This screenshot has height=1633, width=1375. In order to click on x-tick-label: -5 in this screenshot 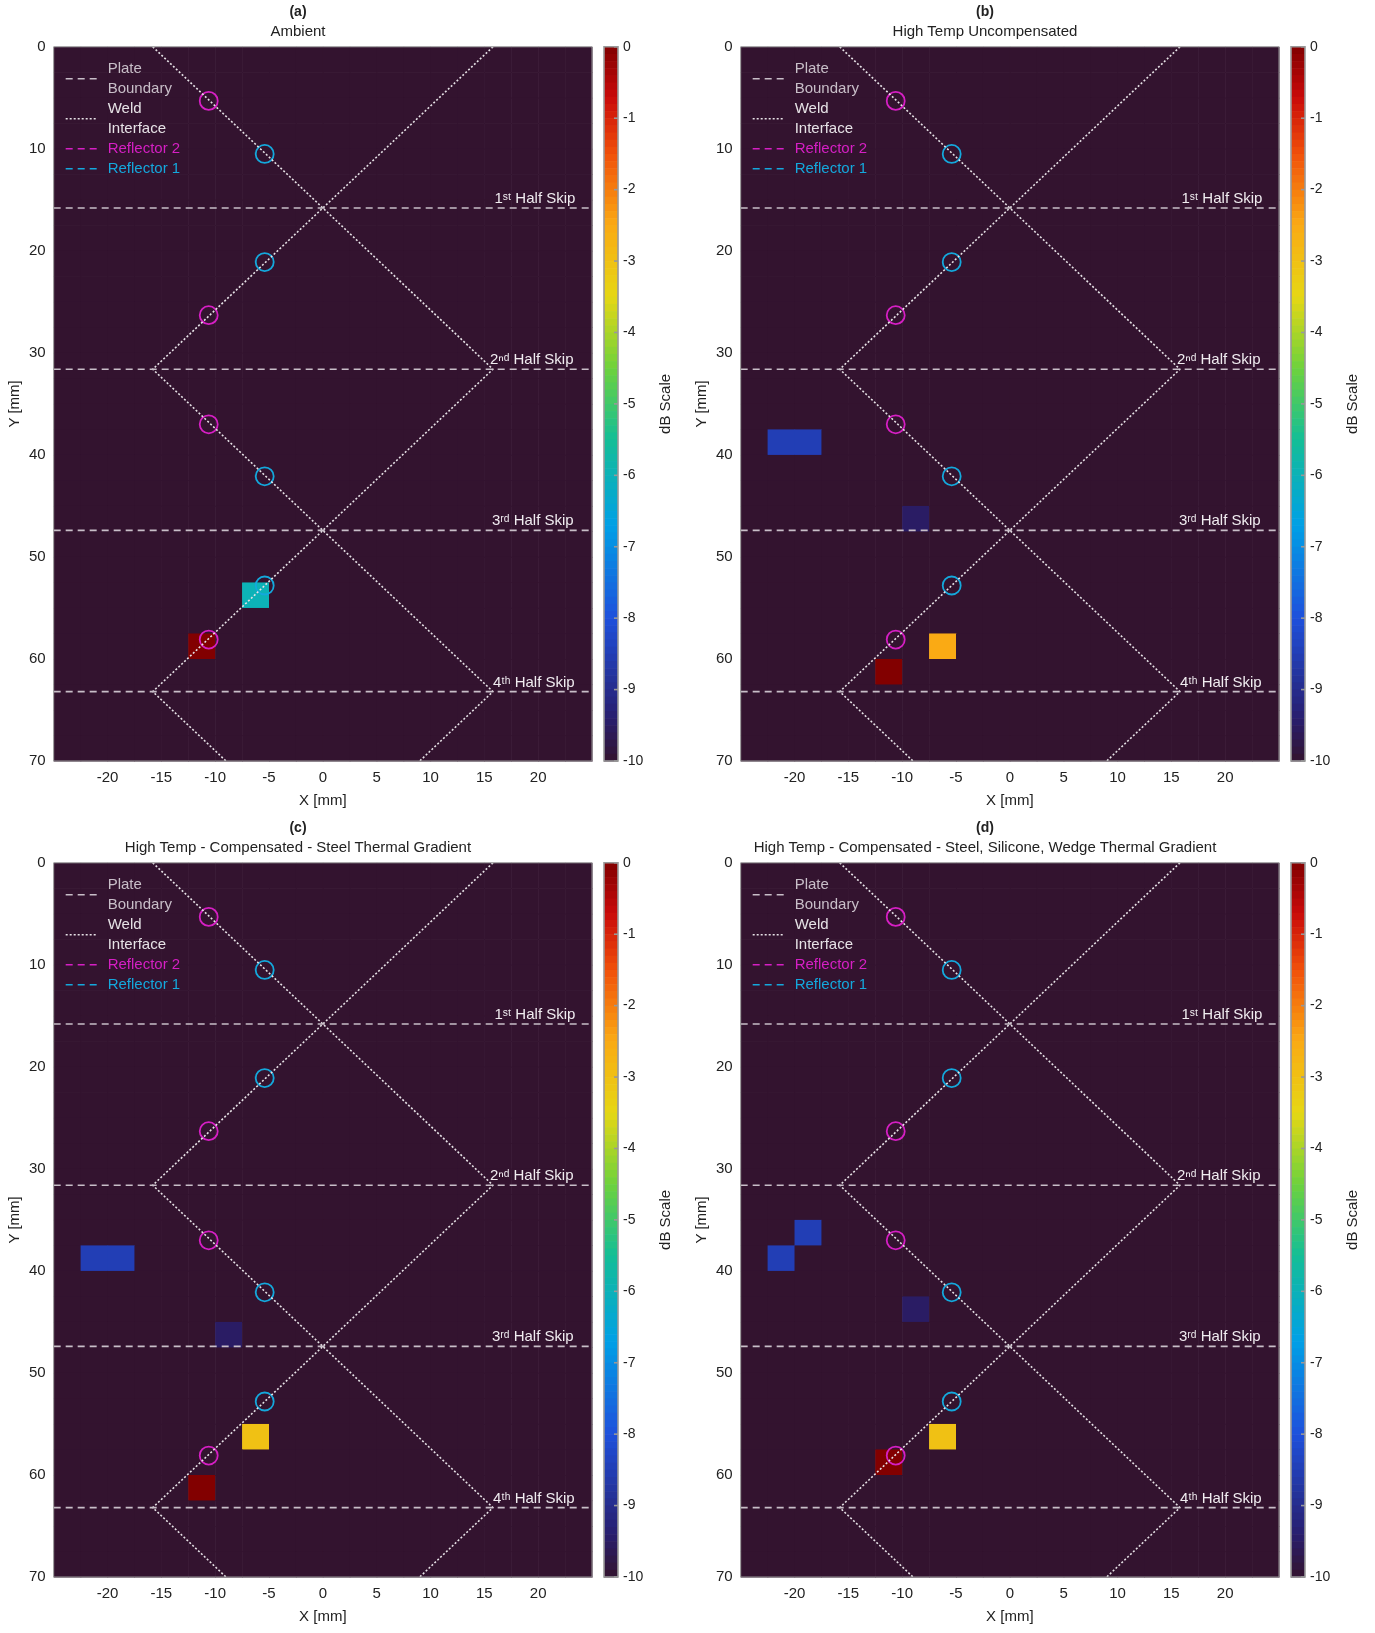, I will do `click(269, 1593)`.